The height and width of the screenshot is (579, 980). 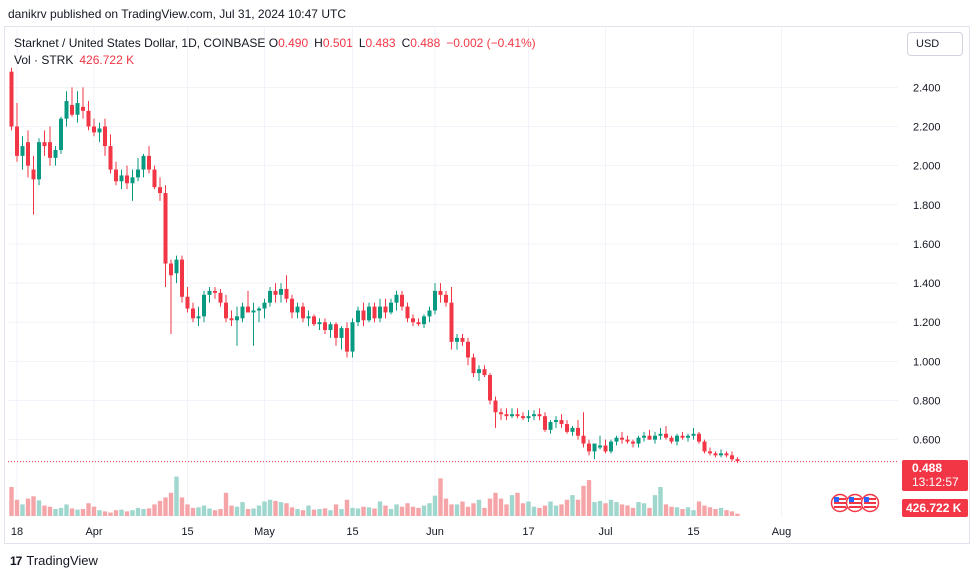 I want to click on open-label: O, so click(x=273, y=43).